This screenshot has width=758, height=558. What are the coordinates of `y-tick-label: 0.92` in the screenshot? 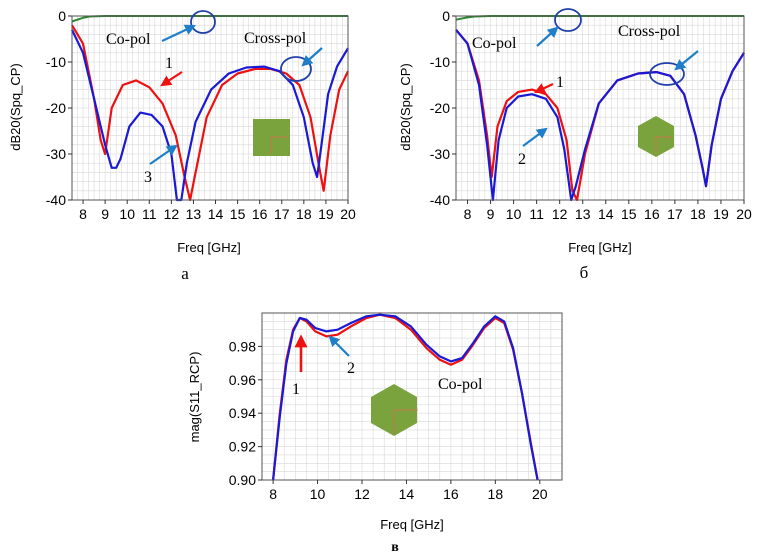 It's located at (242, 447).